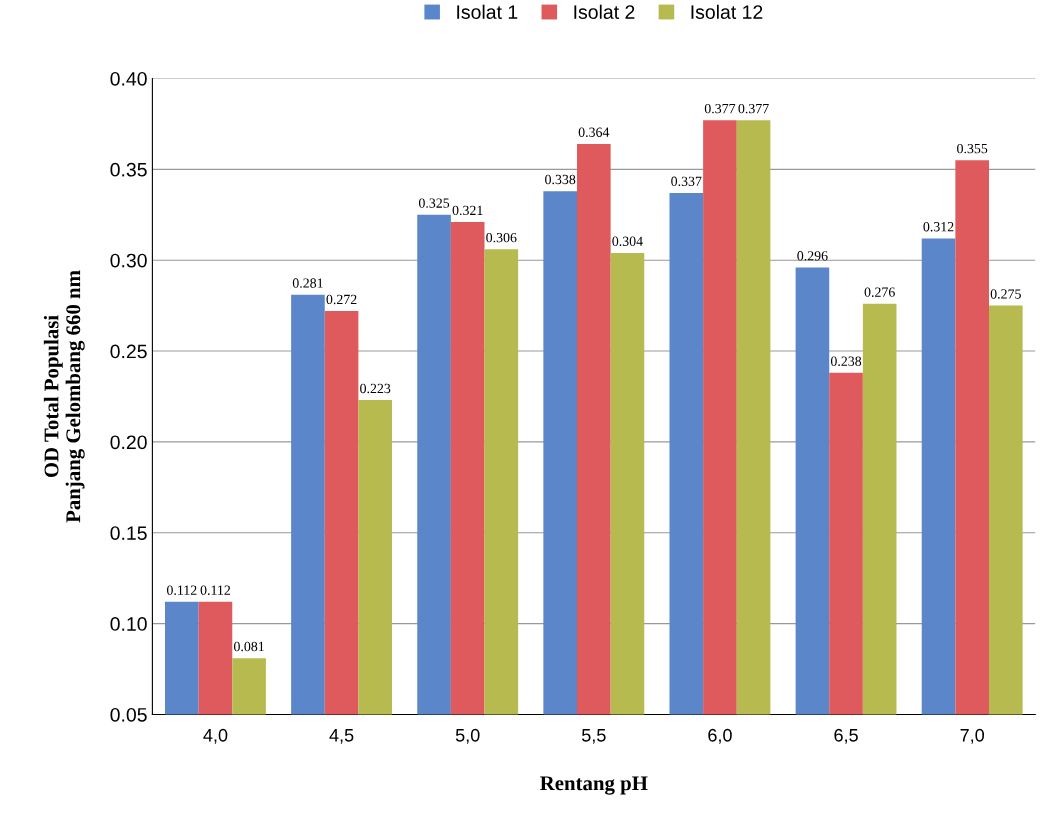 This screenshot has width=1051, height=826. Describe the element at coordinates (501, 237) in the screenshot. I see `data-label: 0.306` at that location.